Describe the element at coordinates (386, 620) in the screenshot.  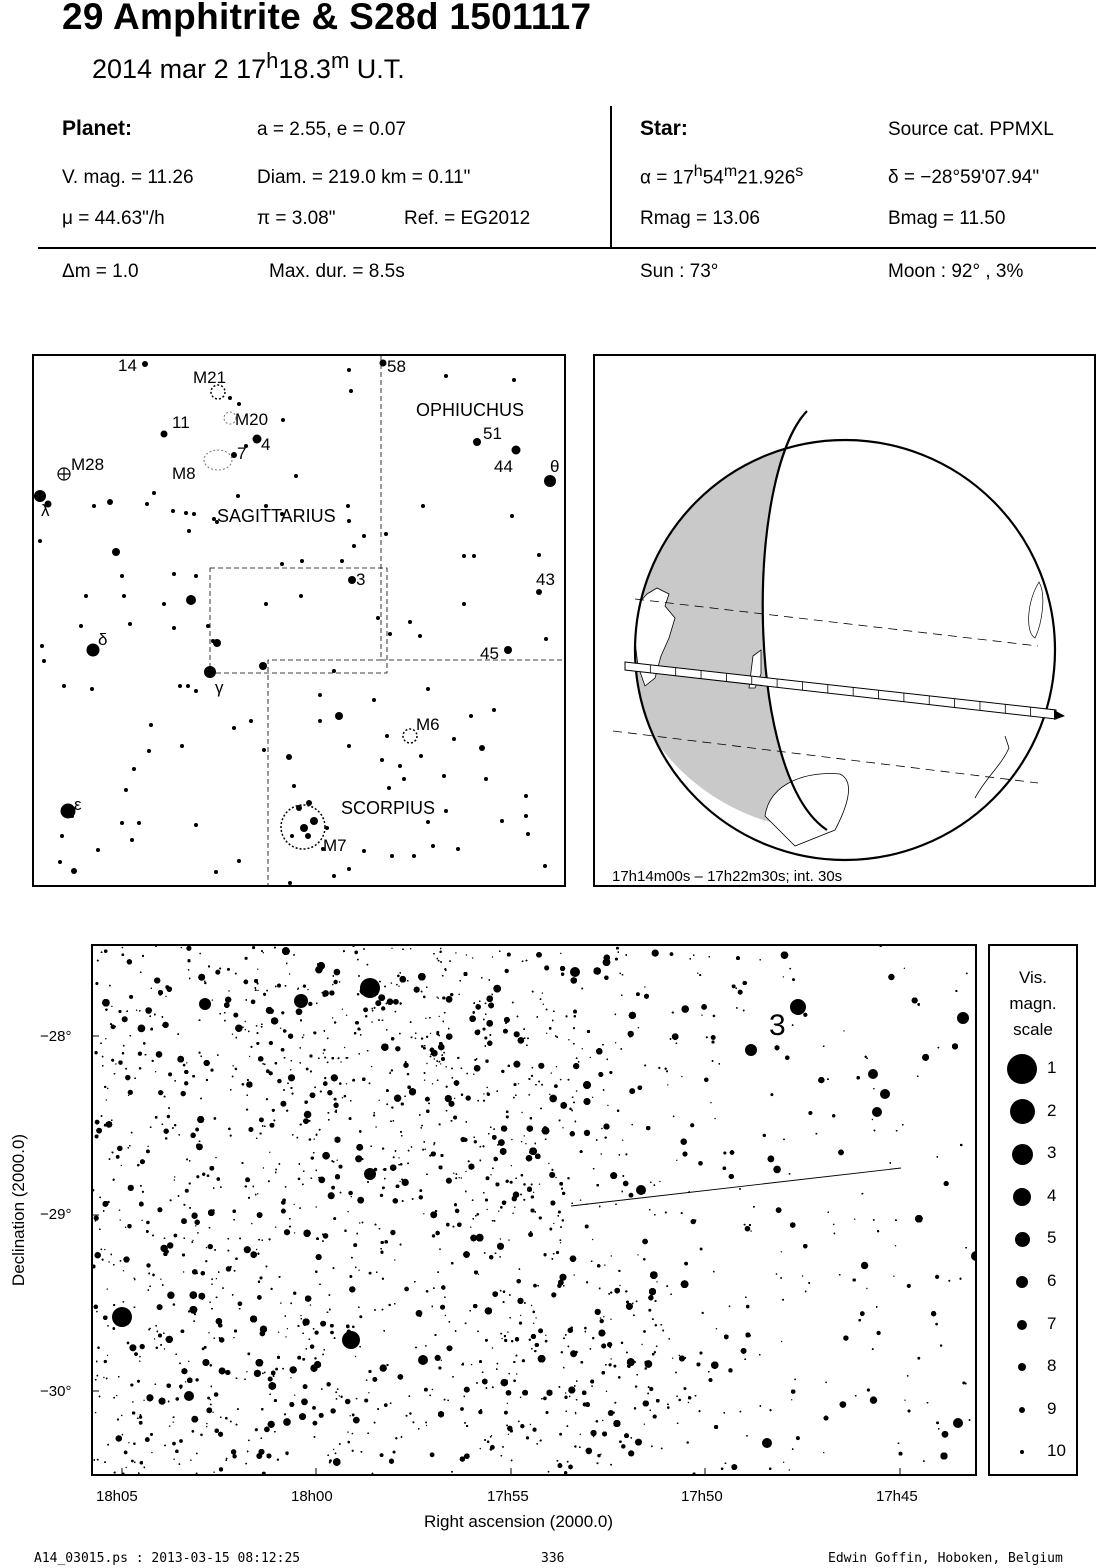
I see `constellation-boundaries` at that location.